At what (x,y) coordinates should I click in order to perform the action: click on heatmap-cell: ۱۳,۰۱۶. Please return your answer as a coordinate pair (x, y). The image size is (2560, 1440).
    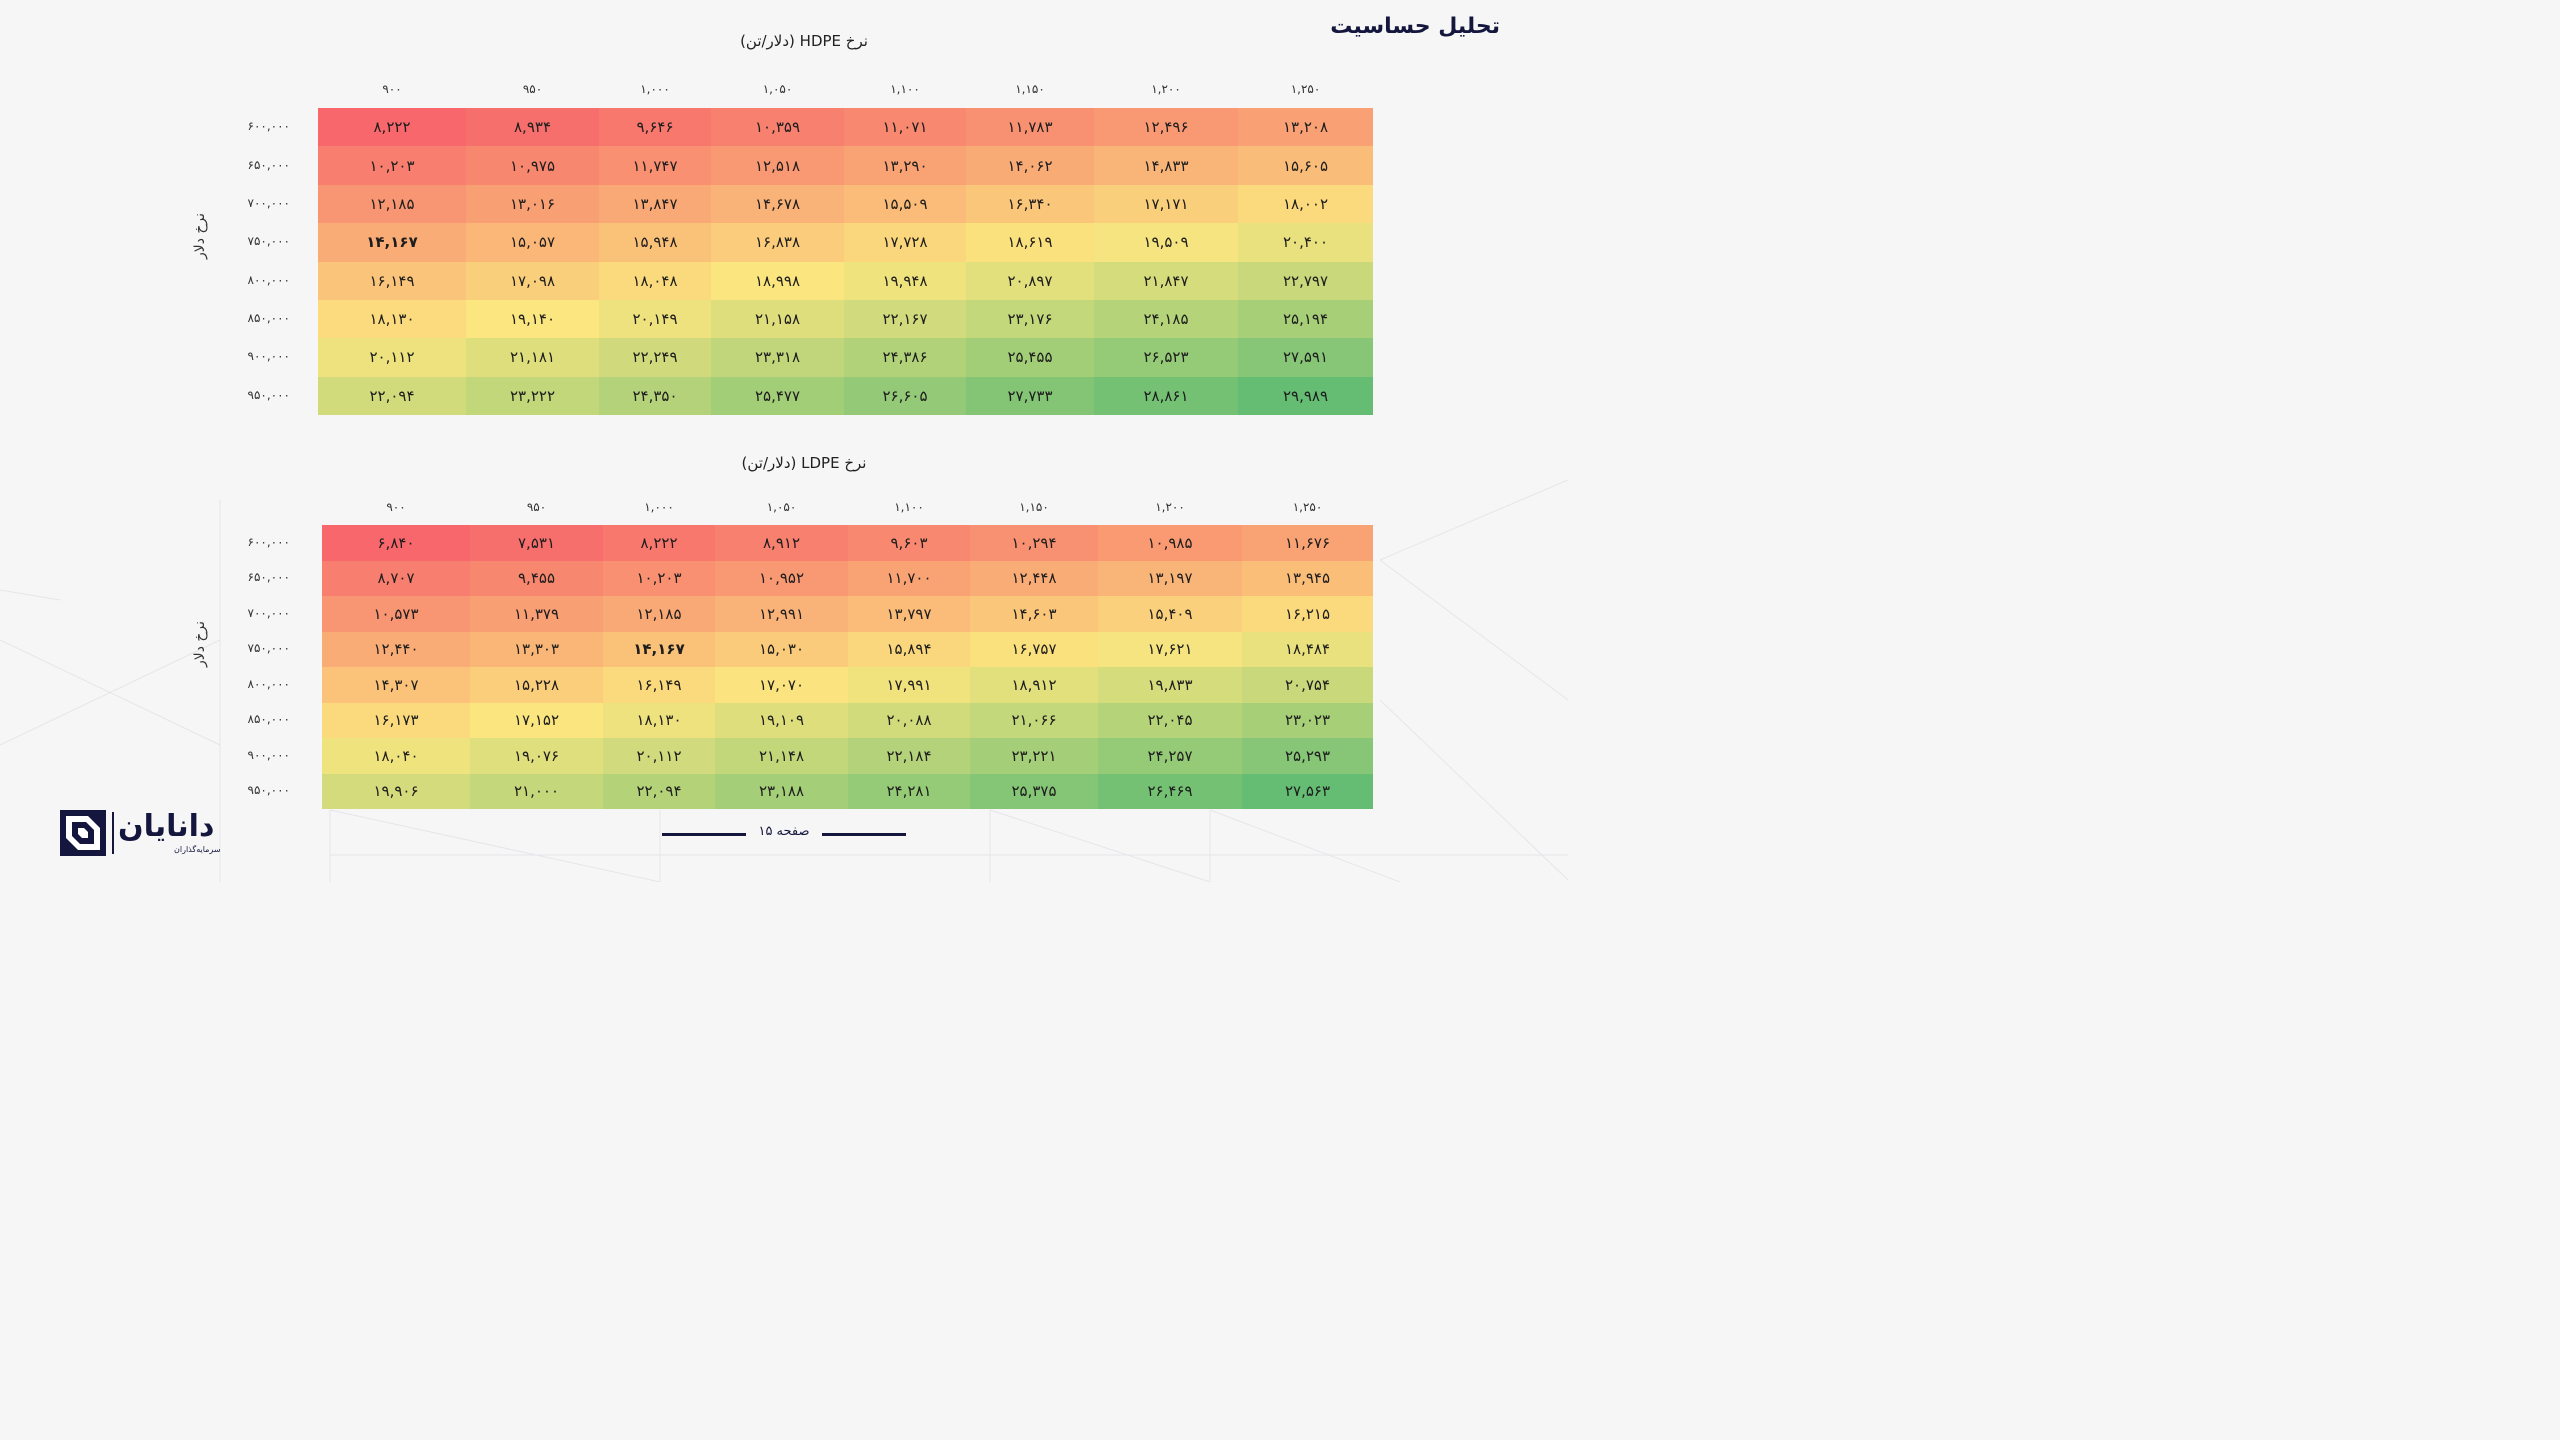
    Looking at the image, I should click on (532, 204).